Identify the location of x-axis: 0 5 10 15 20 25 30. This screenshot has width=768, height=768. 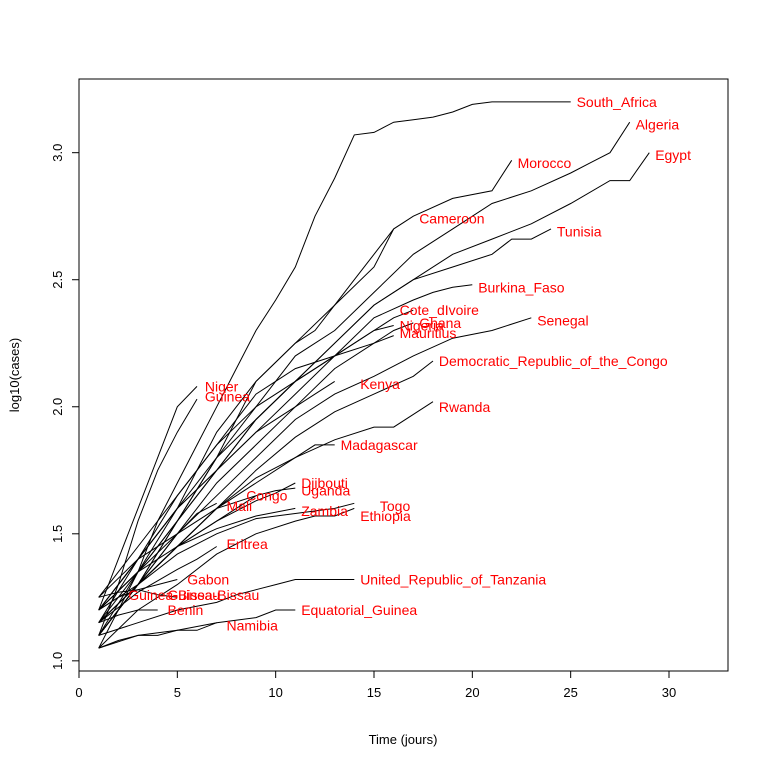
(375, 685).